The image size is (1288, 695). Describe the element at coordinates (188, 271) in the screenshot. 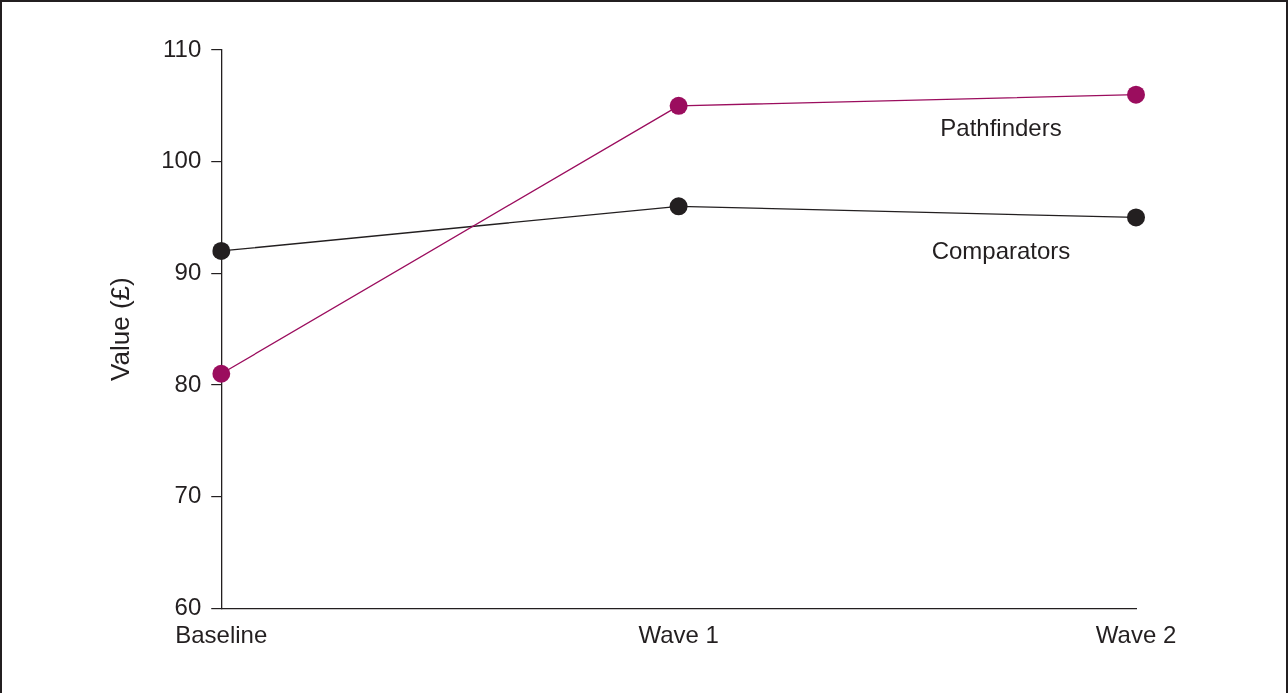

I see `y-tick-label: 90` at that location.